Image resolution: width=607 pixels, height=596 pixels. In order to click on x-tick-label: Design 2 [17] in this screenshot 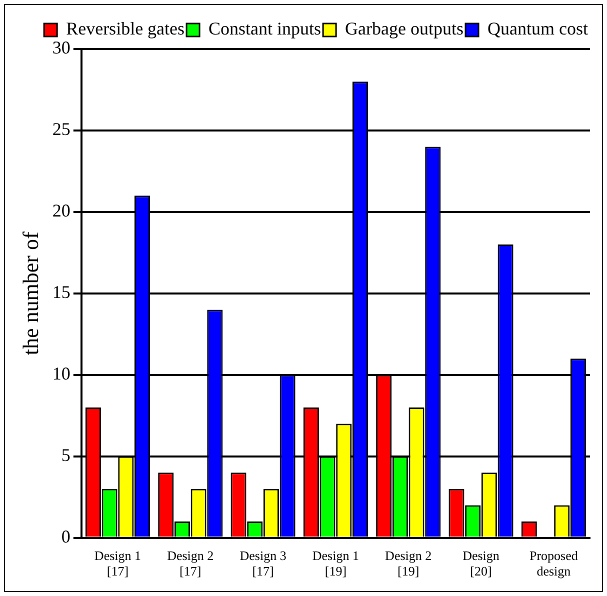, I will do `click(190, 563)`.